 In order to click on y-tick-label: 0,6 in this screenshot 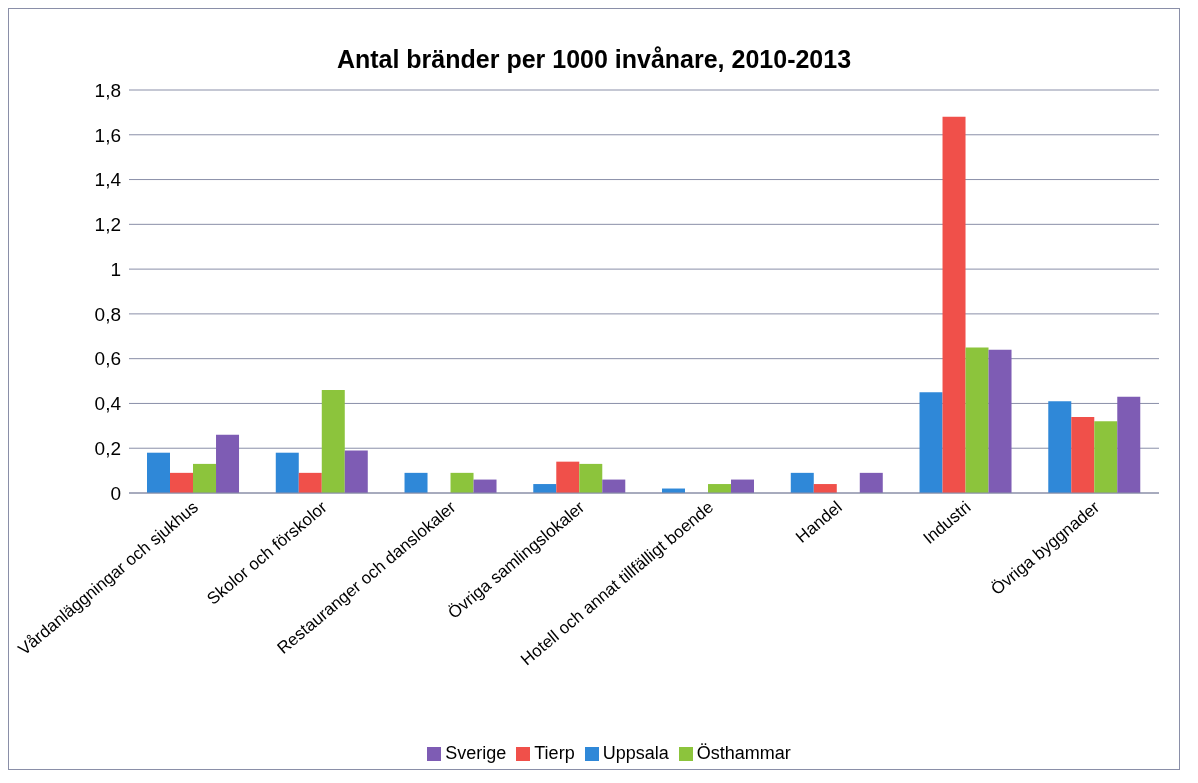, I will do `click(107, 359)`.